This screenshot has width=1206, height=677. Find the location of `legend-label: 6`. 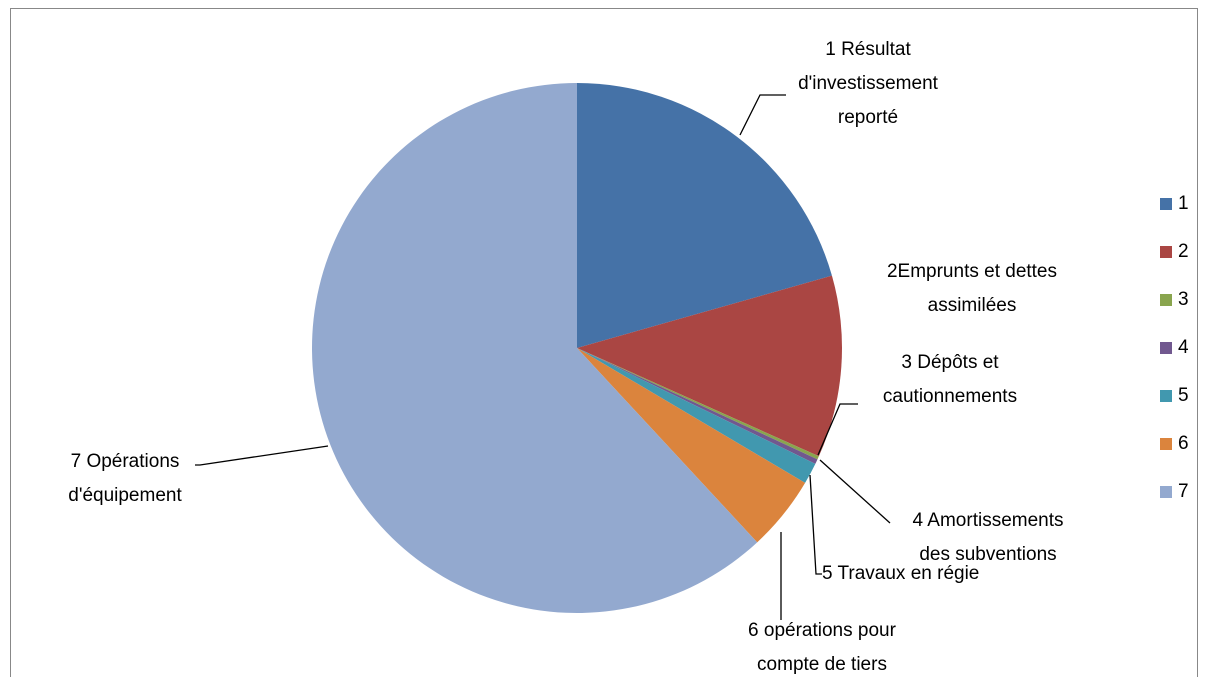

legend-label: 6 is located at coordinates (1183, 443).